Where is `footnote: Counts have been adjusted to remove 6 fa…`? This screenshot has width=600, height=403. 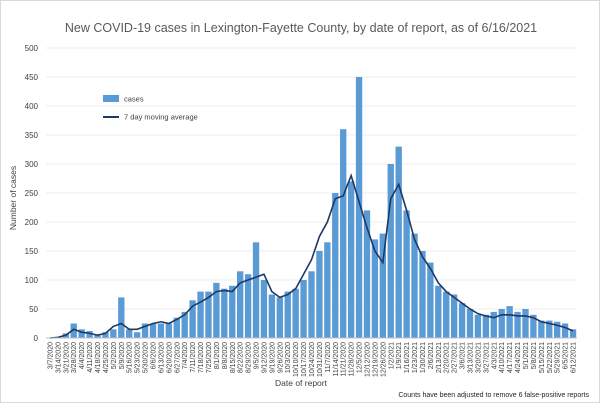 footnote: Counts have been adjusted to remove 6 fa… is located at coordinates (493, 395).